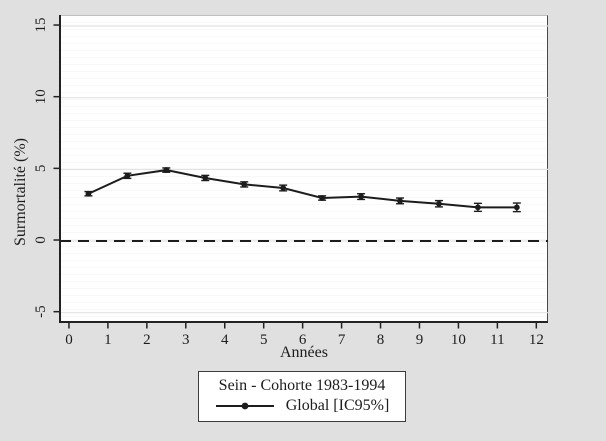 The width and height of the screenshot is (606, 441). I want to click on svg-text: 5, so click(41, 169).